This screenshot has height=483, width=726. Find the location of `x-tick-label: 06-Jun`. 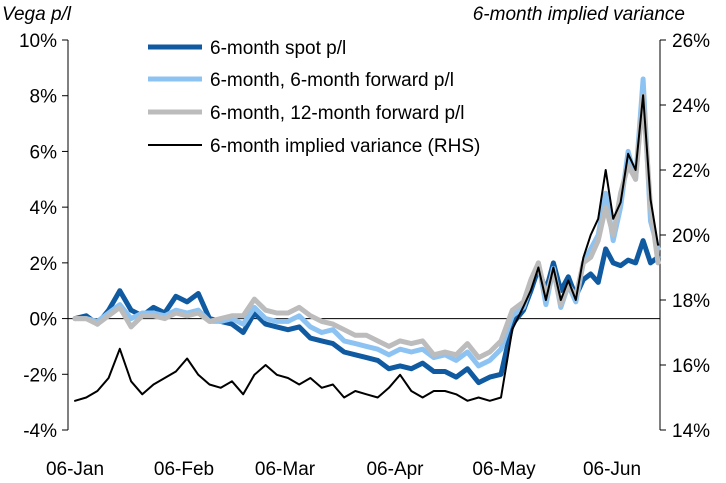

x-tick-label: 06-Jun is located at coordinates (612, 469).